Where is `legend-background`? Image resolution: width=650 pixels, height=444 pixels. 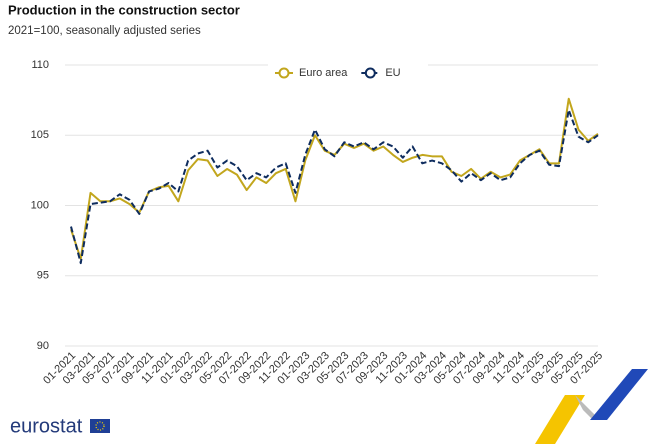 legend-background is located at coordinates (348, 73).